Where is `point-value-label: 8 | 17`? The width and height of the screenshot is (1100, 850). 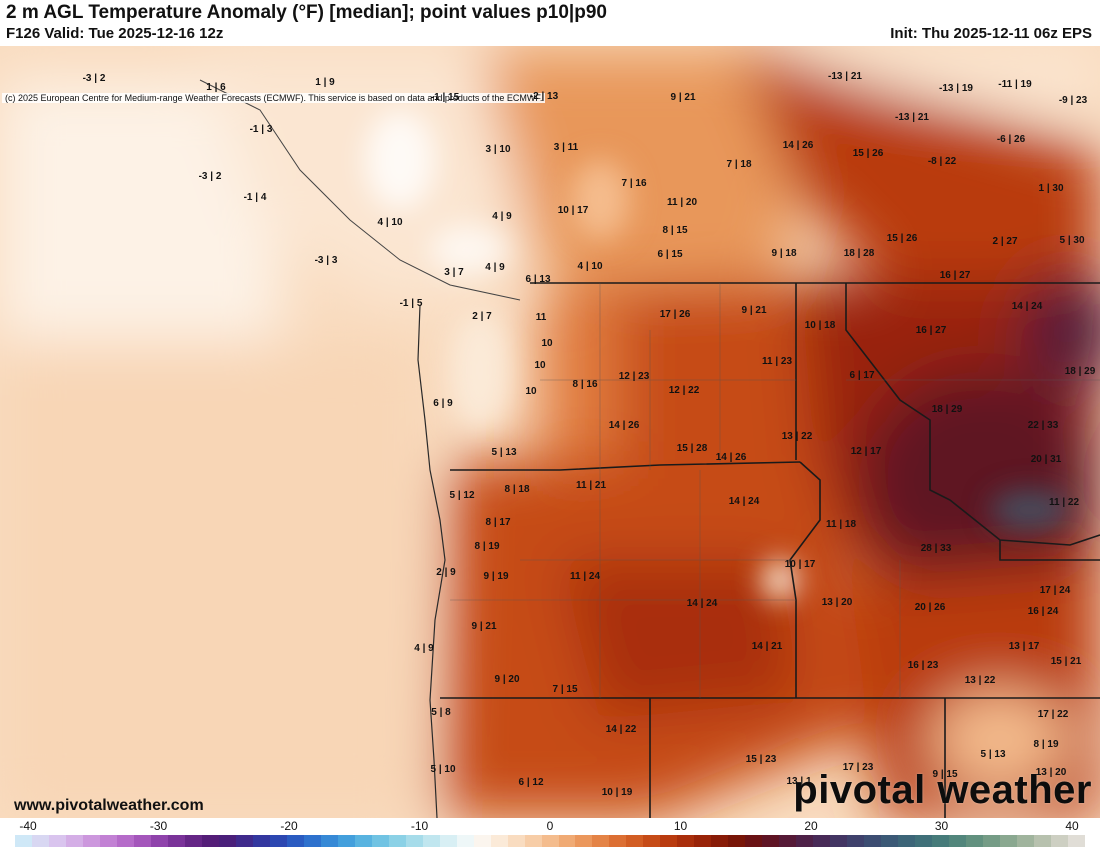
point-value-label: 8 | 17 is located at coordinates (498, 522).